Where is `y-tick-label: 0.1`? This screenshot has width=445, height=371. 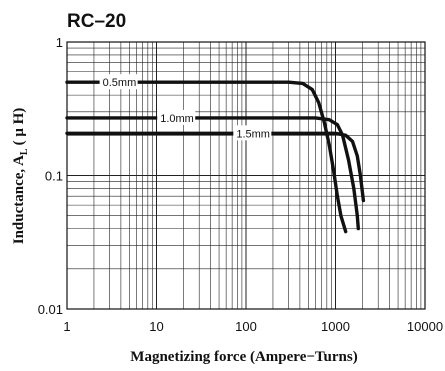 y-tick-label: 0.1 is located at coordinates (54, 176).